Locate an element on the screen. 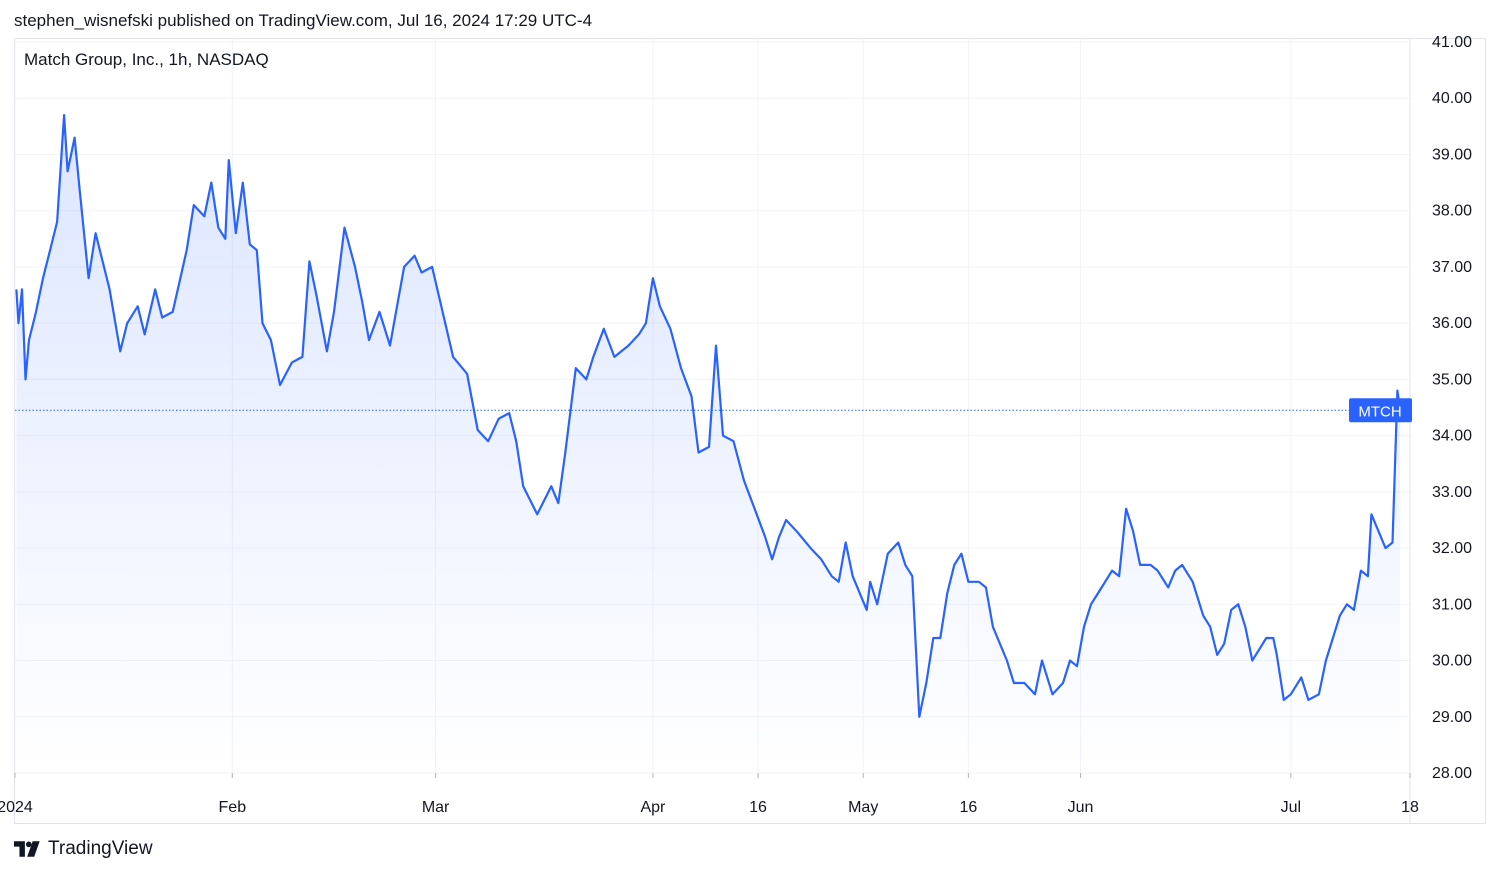 The image size is (1500, 873). y-tick-label: 31.00 is located at coordinates (1452, 604).